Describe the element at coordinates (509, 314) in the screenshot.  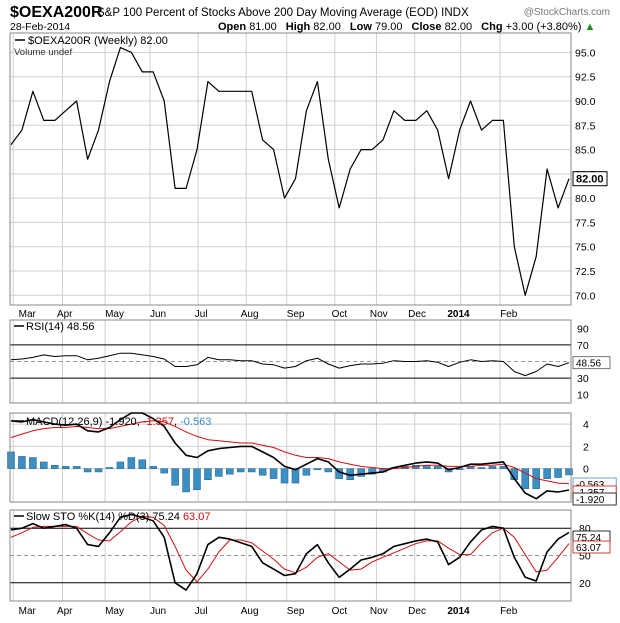
I see `price-x-tick-label: Feb` at that location.